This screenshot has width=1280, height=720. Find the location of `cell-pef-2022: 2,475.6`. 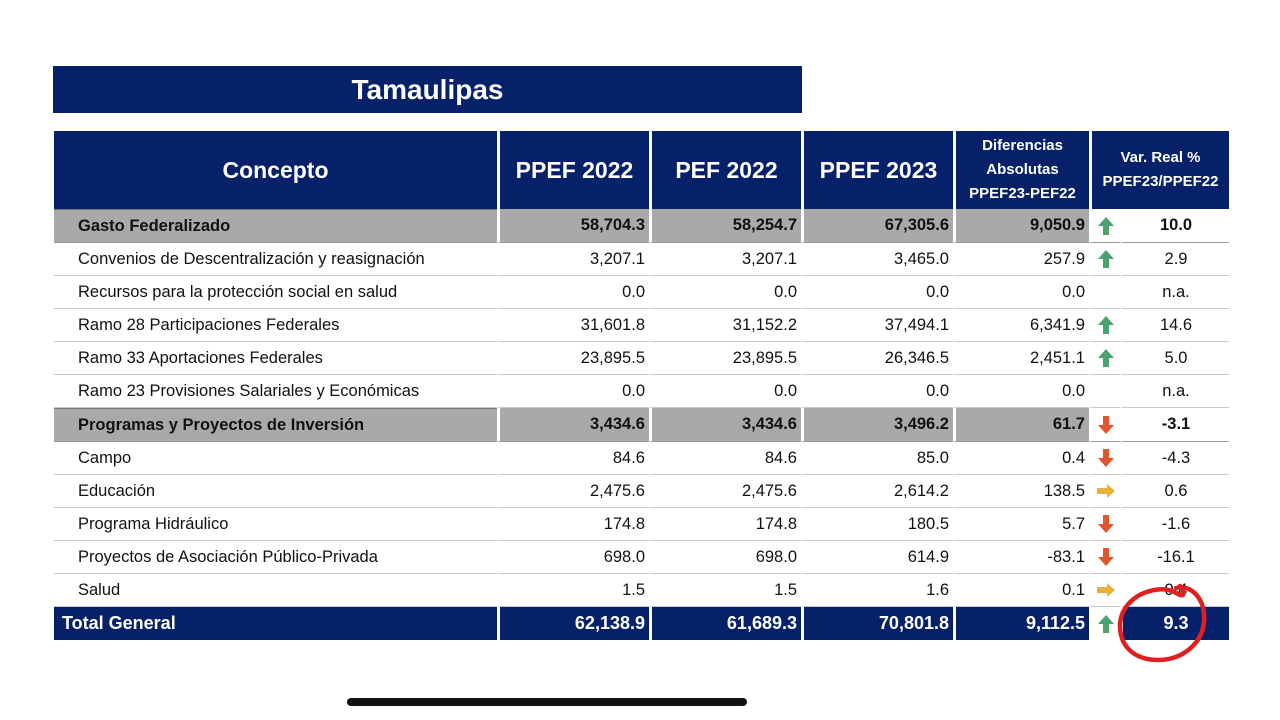

cell-pef-2022: 2,475.6 is located at coordinates (725, 491).